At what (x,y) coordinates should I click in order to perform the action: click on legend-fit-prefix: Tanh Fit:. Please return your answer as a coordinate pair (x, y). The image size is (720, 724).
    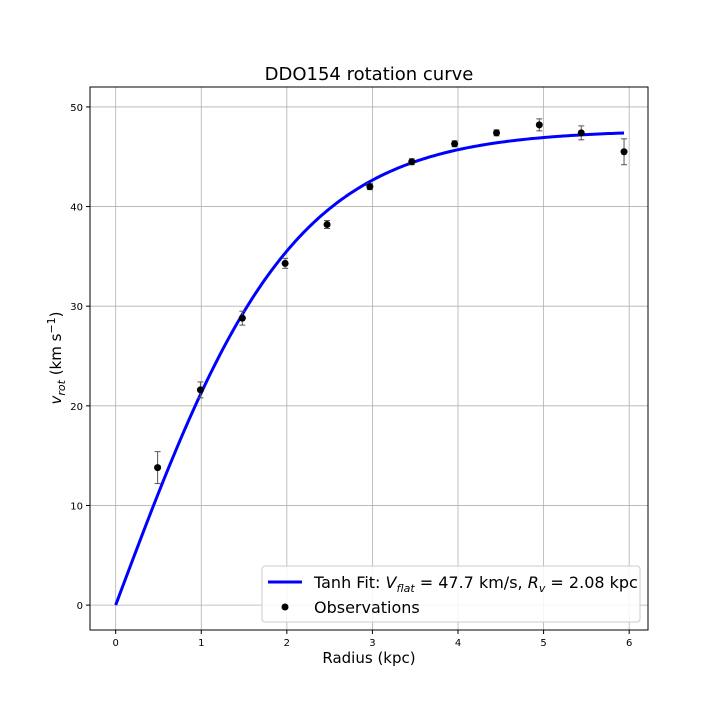
    Looking at the image, I should click on (349, 582).